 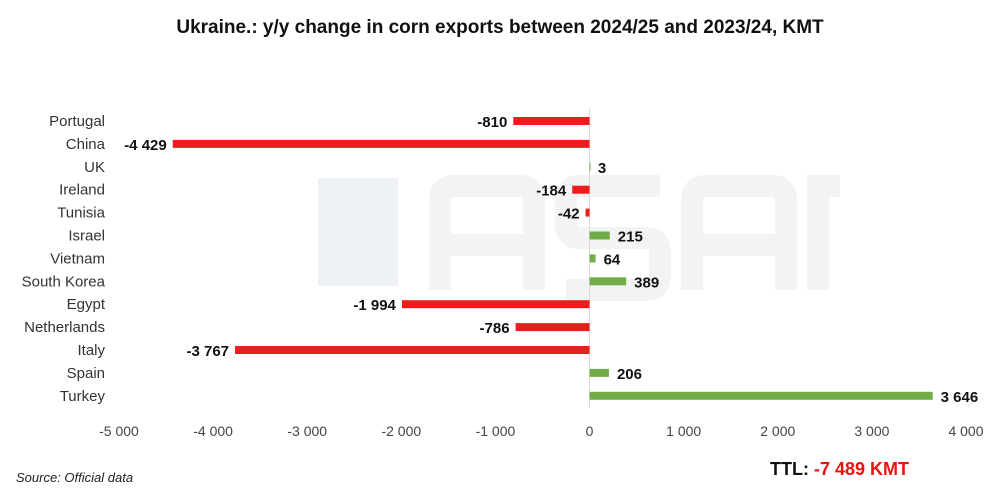 I want to click on x-tick-label: 4 000, so click(x=965, y=431).